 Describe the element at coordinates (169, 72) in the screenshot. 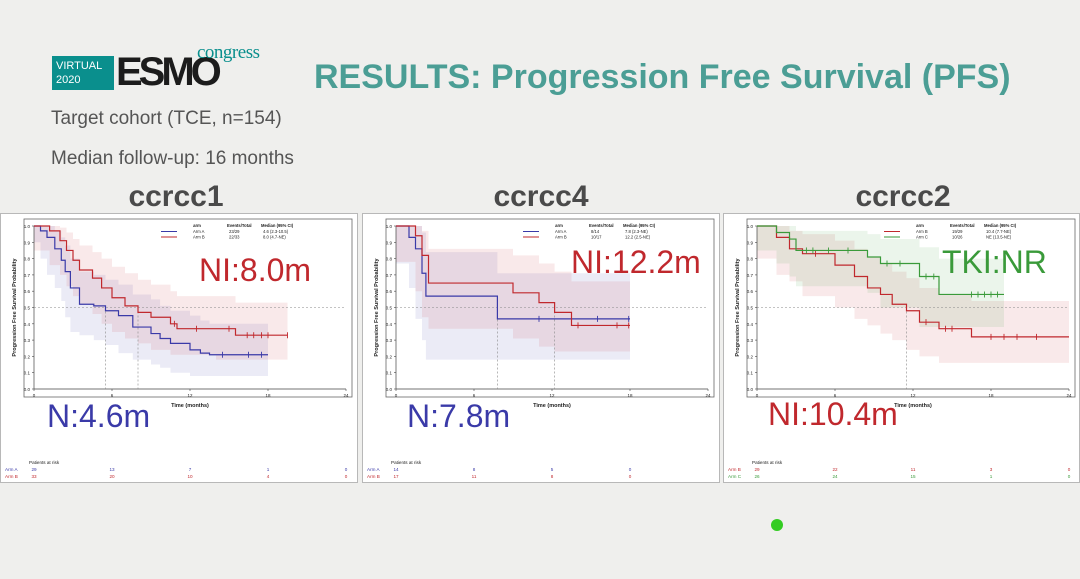

I see `logo-esmo-letters: ESMO` at that location.